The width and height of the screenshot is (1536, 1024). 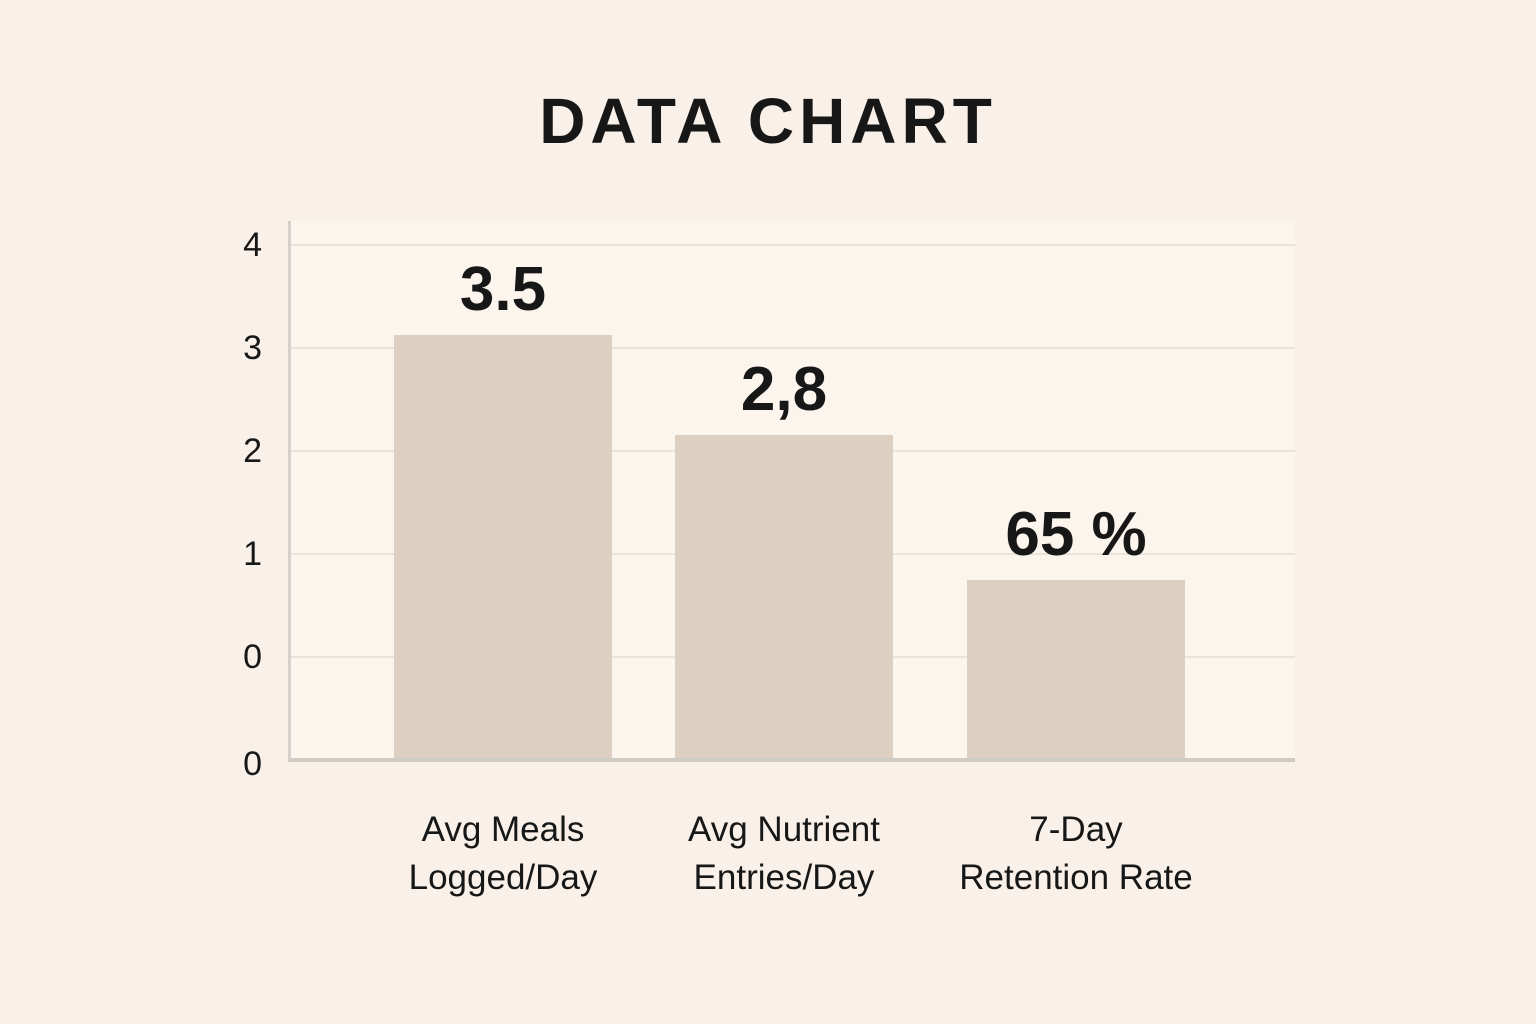 I want to click on x-axis-baseline, so click(x=792, y=760).